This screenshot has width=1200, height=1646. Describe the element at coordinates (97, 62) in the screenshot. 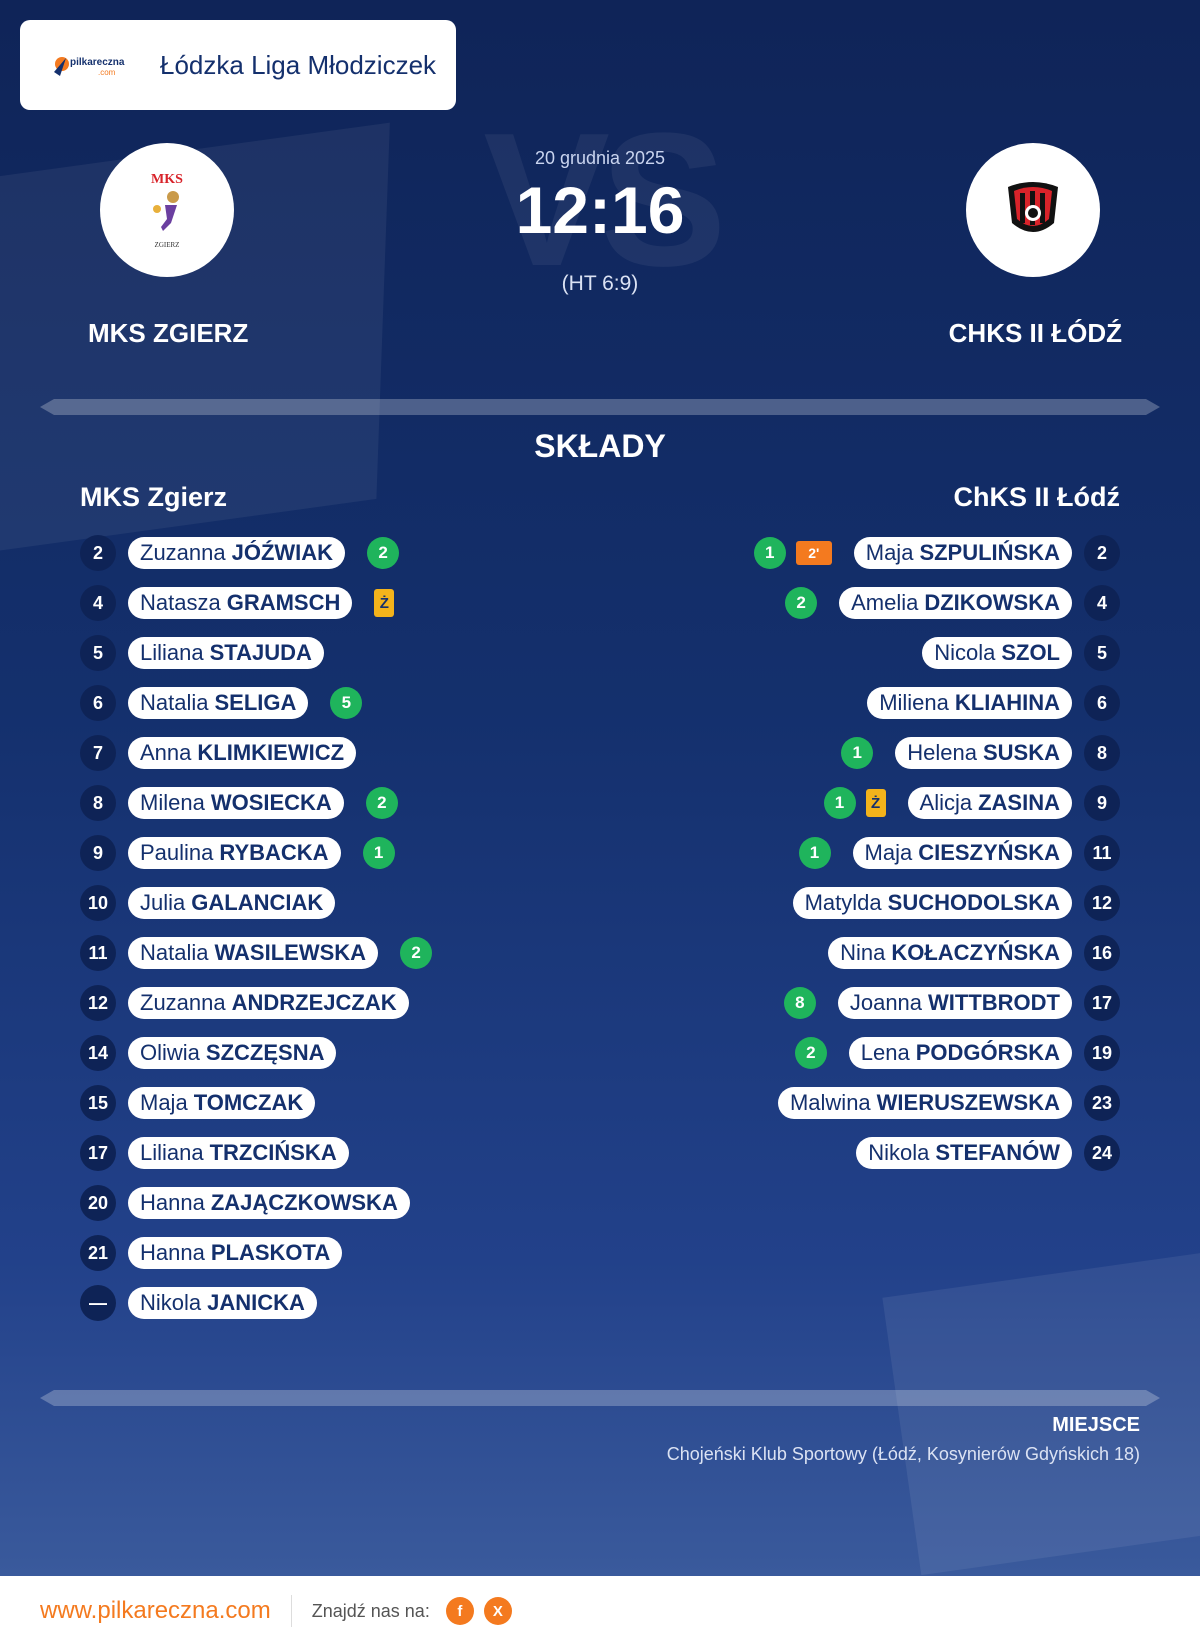

I see `brand-name: pilkareczna` at that location.